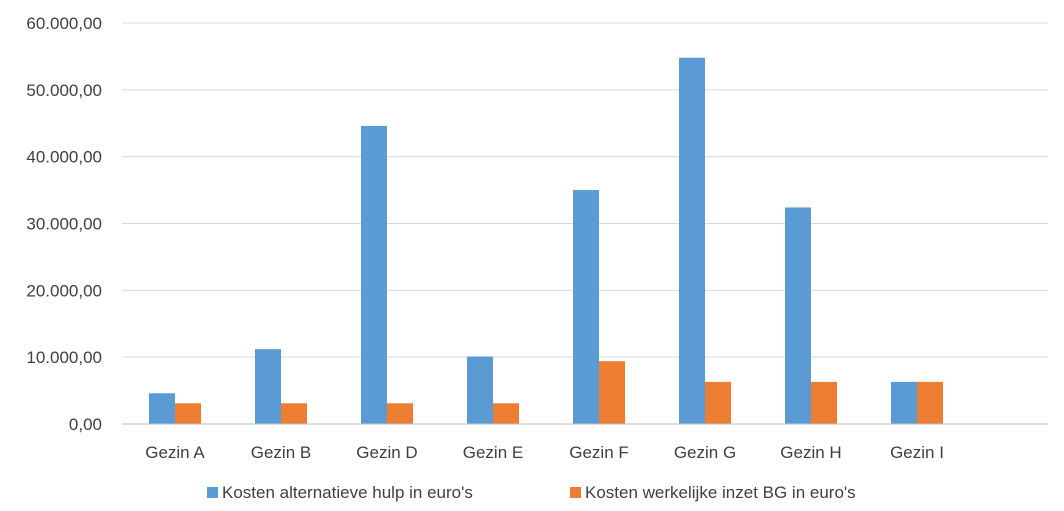  I want to click on bar-alternatieve-hulp-gezin-e, so click(480, 390).